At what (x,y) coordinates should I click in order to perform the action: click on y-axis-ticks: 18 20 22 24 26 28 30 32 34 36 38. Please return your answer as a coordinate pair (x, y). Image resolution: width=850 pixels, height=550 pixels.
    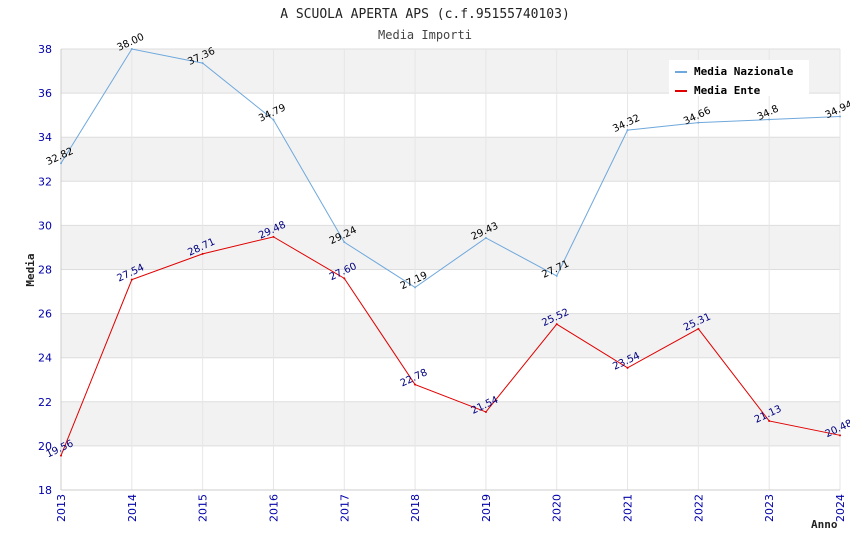
    Looking at the image, I should click on (45, 270).